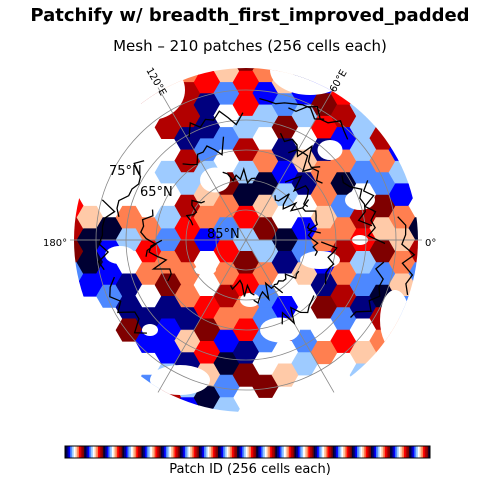 The height and width of the screenshot is (500, 500). What do you see at coordinates (223, 234) in the screenshot?
I see `lat-label-85n: 85°N` at bounding box center [223, 234].